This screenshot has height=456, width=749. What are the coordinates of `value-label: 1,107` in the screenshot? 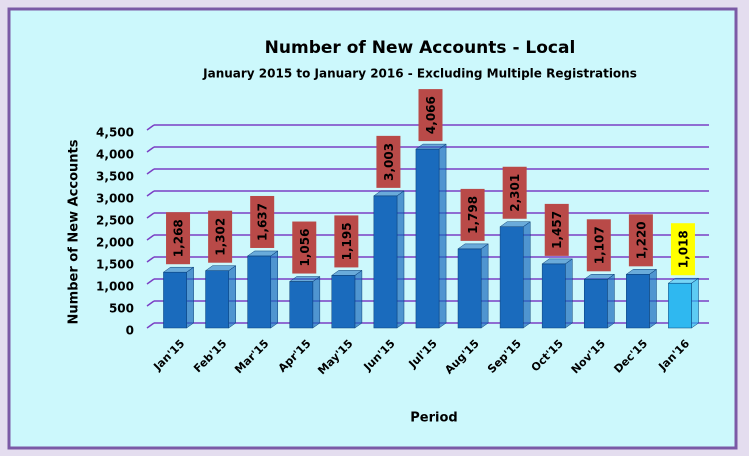 It's located at (599, 245).